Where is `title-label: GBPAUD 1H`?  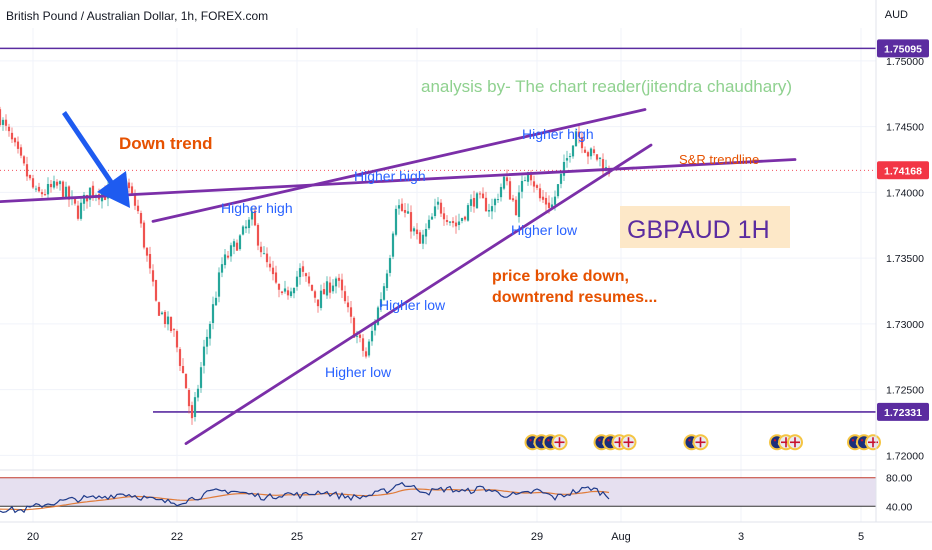
title-label: GBPAUD 1H is located at coordinates (698, 230).